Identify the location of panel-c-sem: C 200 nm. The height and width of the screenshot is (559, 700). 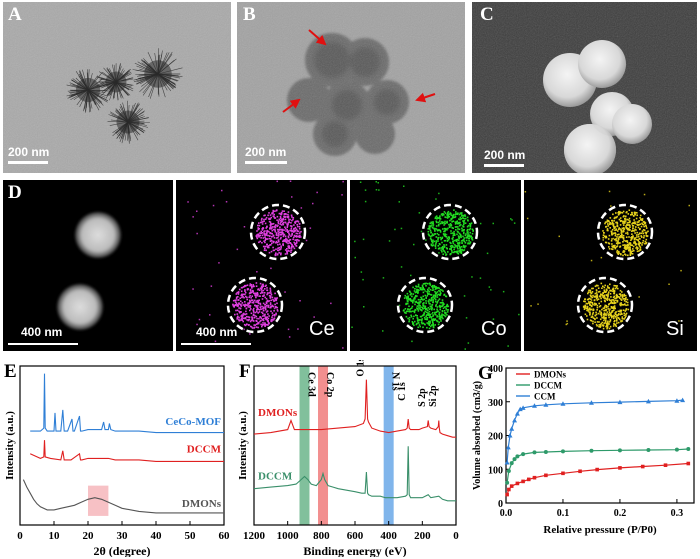
(584, 87).